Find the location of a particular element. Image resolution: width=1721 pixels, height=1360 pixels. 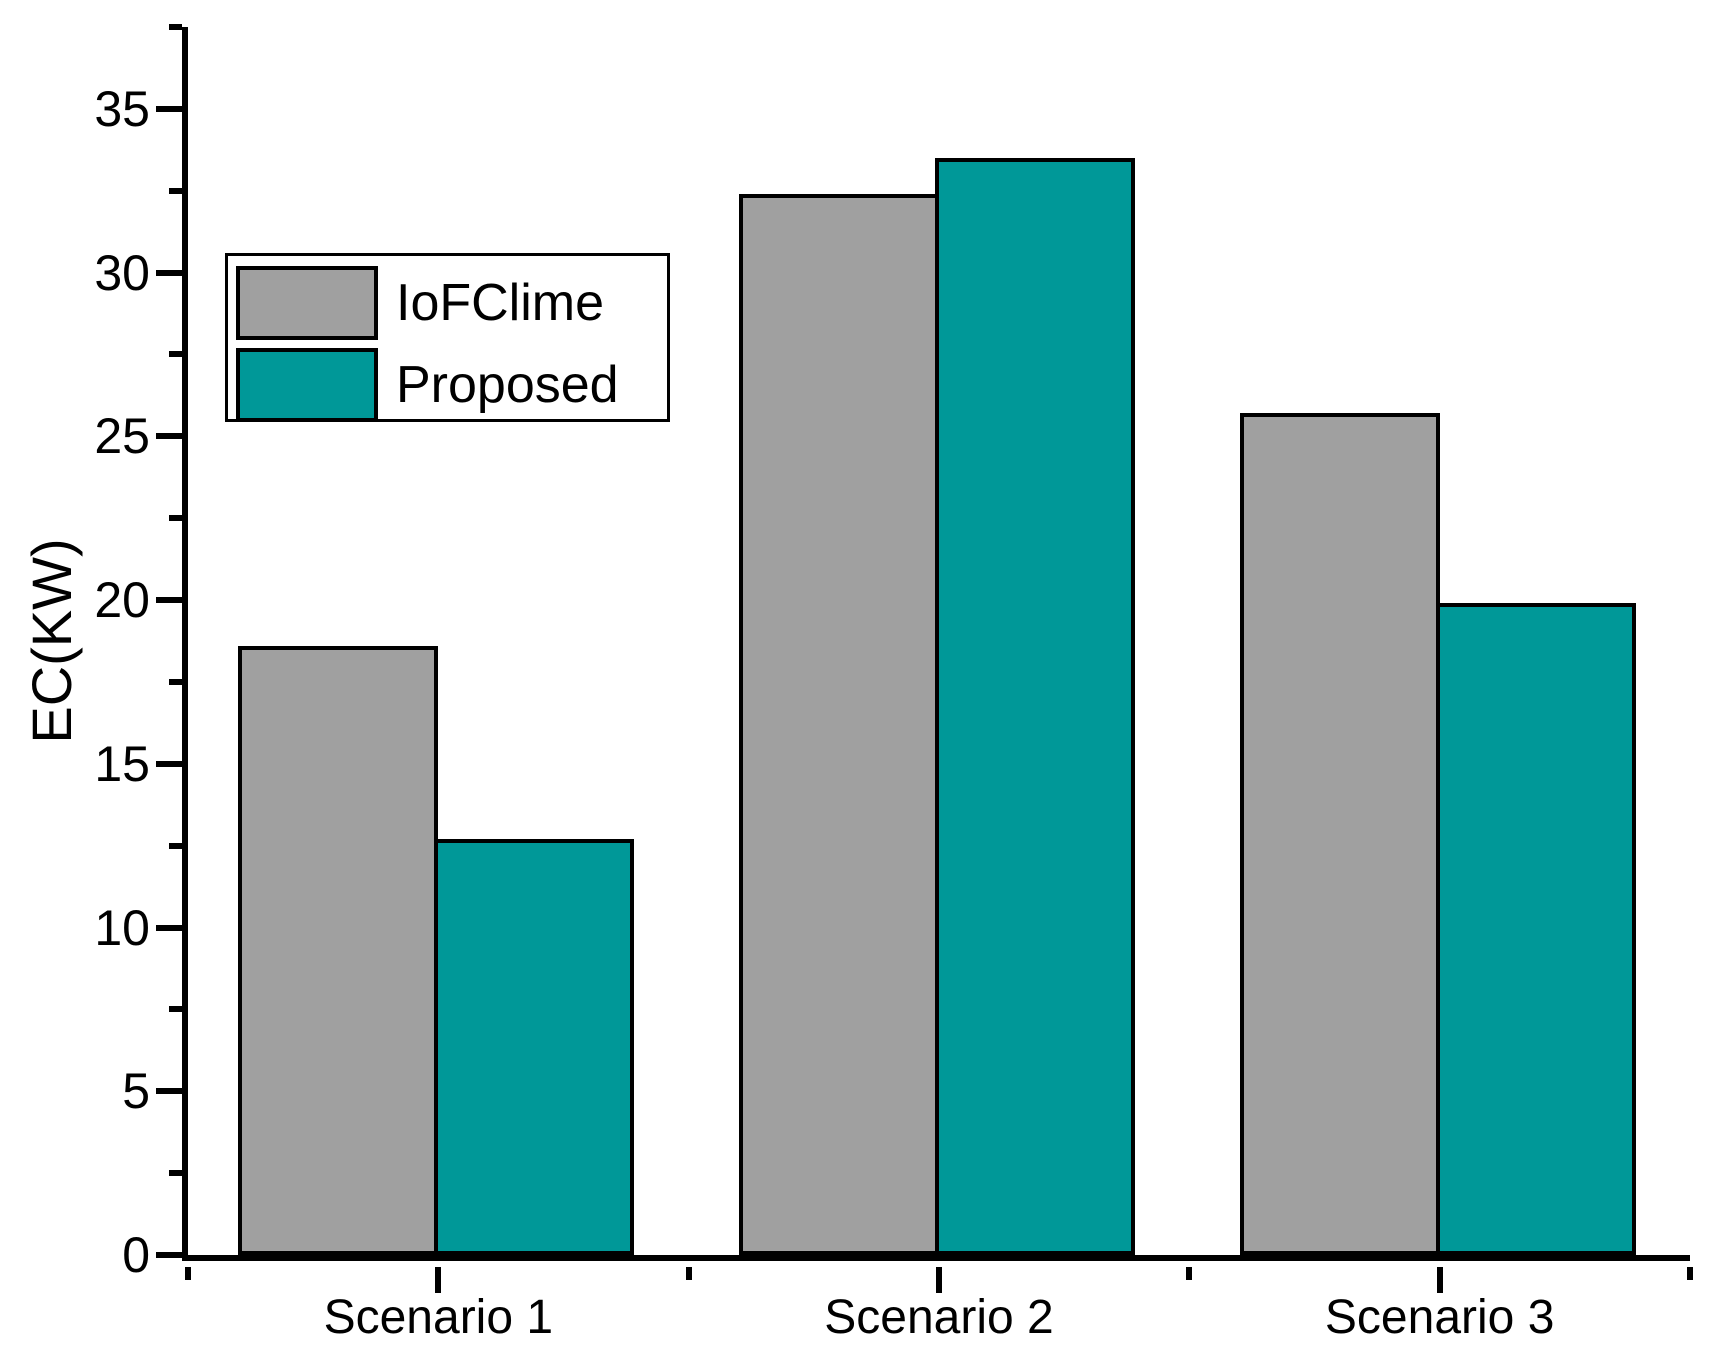

legend-label-proposed: Proposed is located at coordinates (507, 385).